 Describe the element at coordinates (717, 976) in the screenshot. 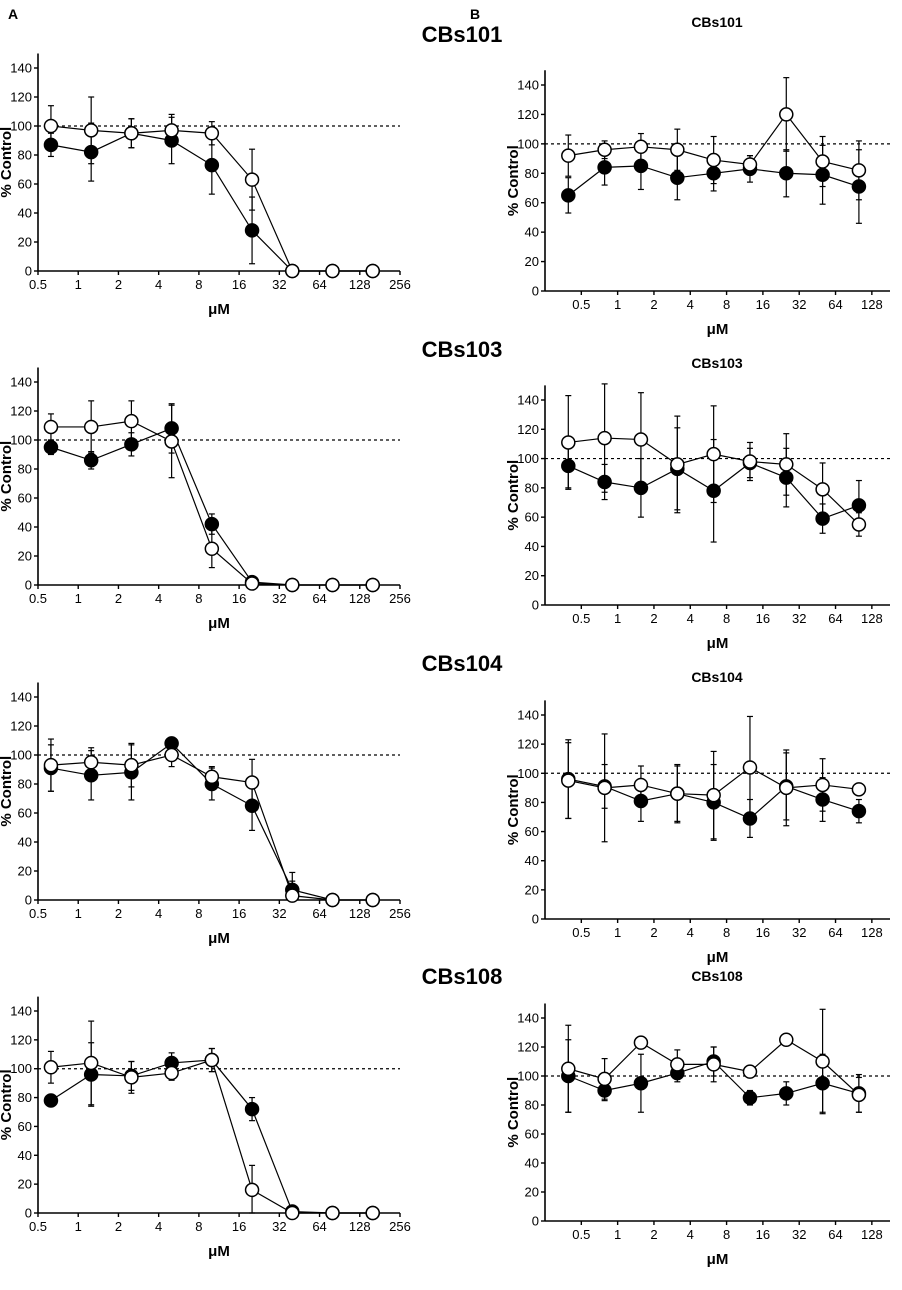

I see `chart-title: CBs108` at that location.